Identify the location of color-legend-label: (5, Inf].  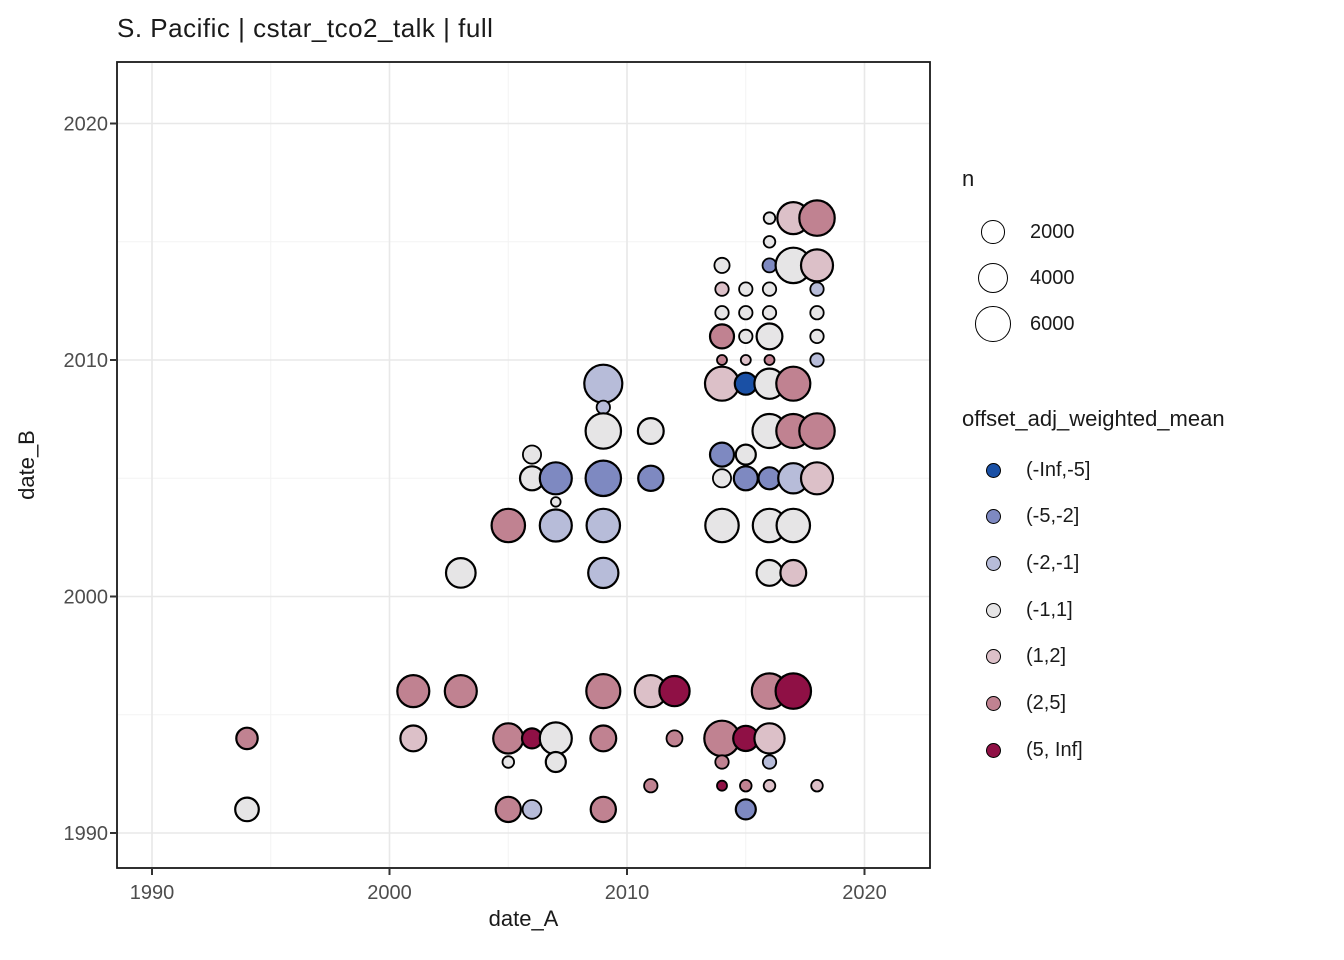
(1054, 750).